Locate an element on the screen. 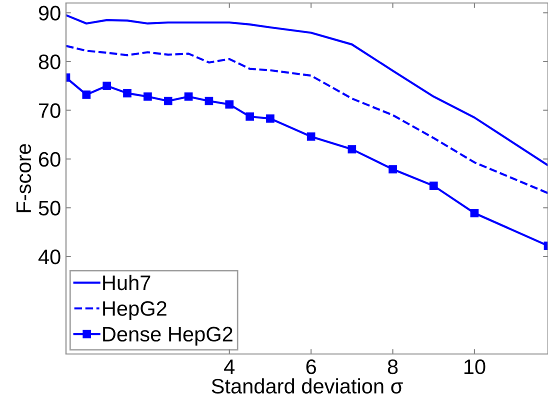  y-axis-title: F-score is located at coordinates (24, 178).